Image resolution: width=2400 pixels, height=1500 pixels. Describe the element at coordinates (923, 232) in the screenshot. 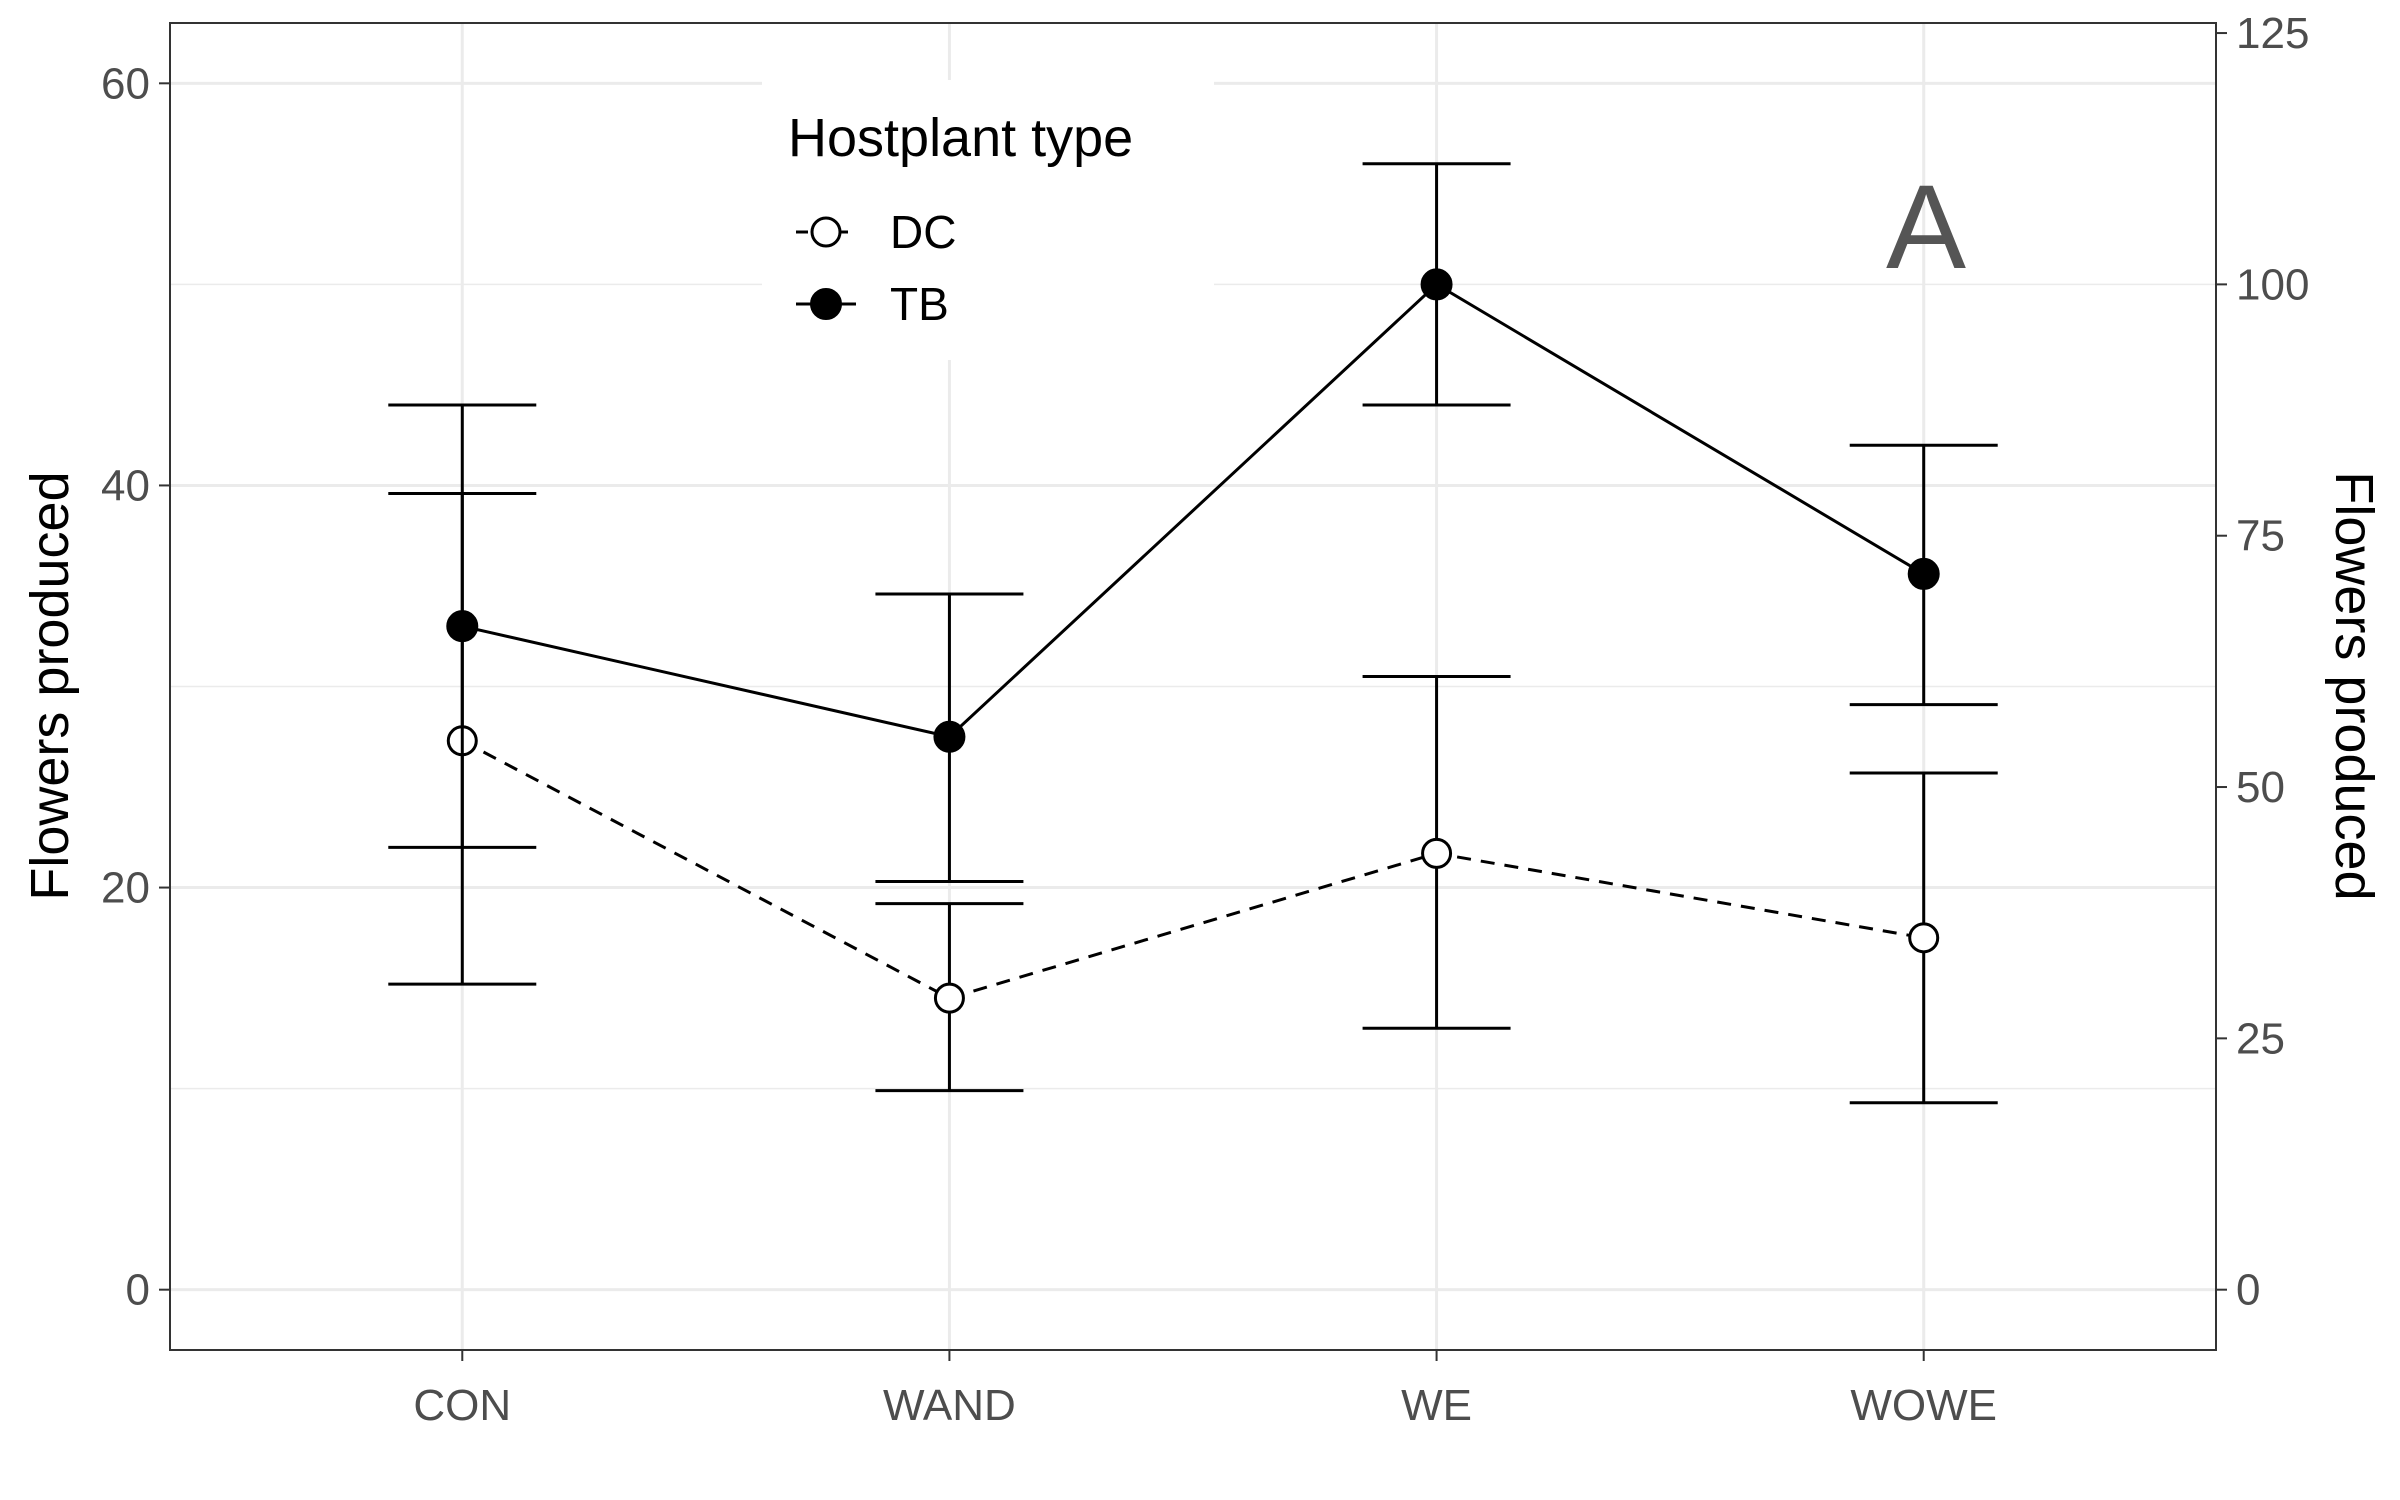

I see `legend-label-dc: DC` at that location.